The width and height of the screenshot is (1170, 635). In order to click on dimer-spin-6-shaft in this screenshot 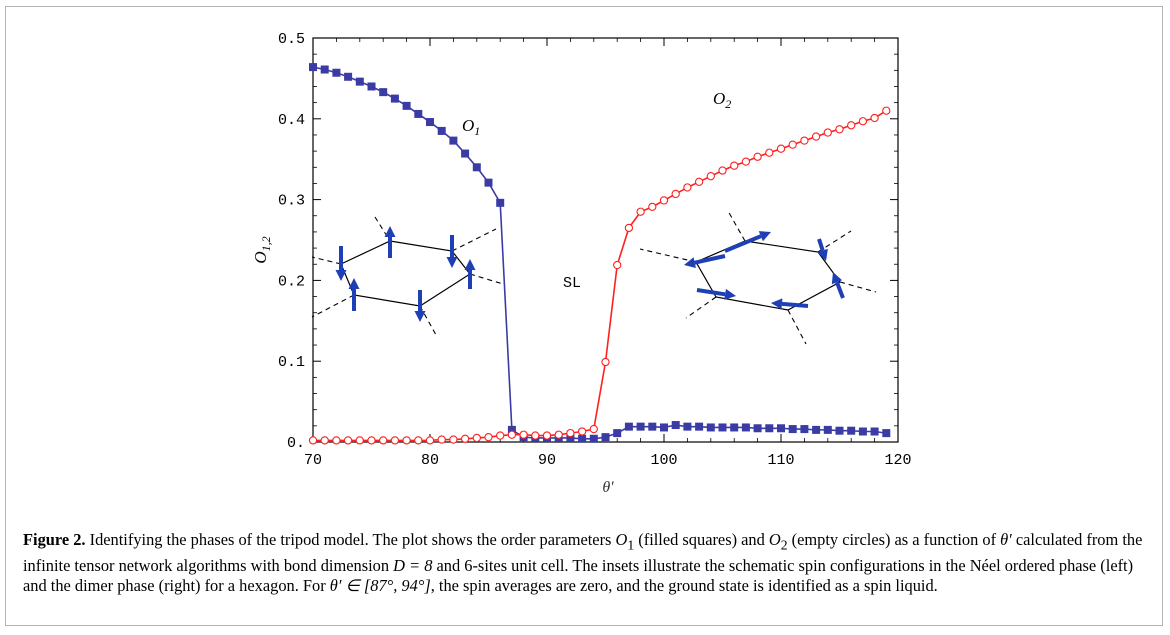, I will do `click(710, 259)`.